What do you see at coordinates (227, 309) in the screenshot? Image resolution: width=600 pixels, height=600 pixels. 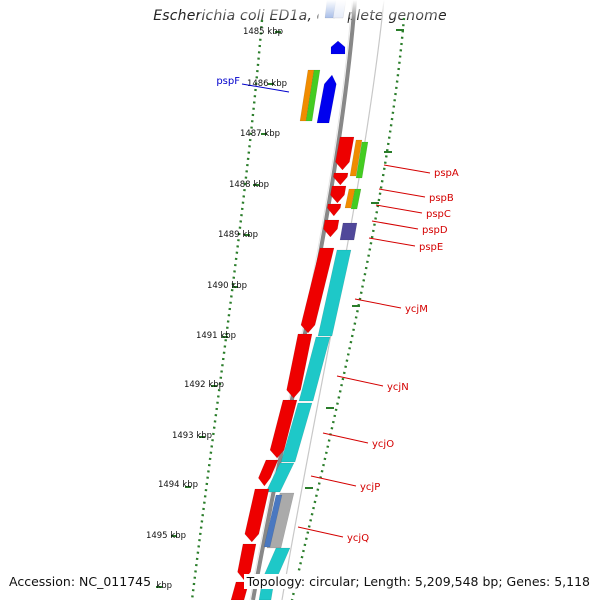 I see `inner-dotted-rail` at bounding box center [227, 309].